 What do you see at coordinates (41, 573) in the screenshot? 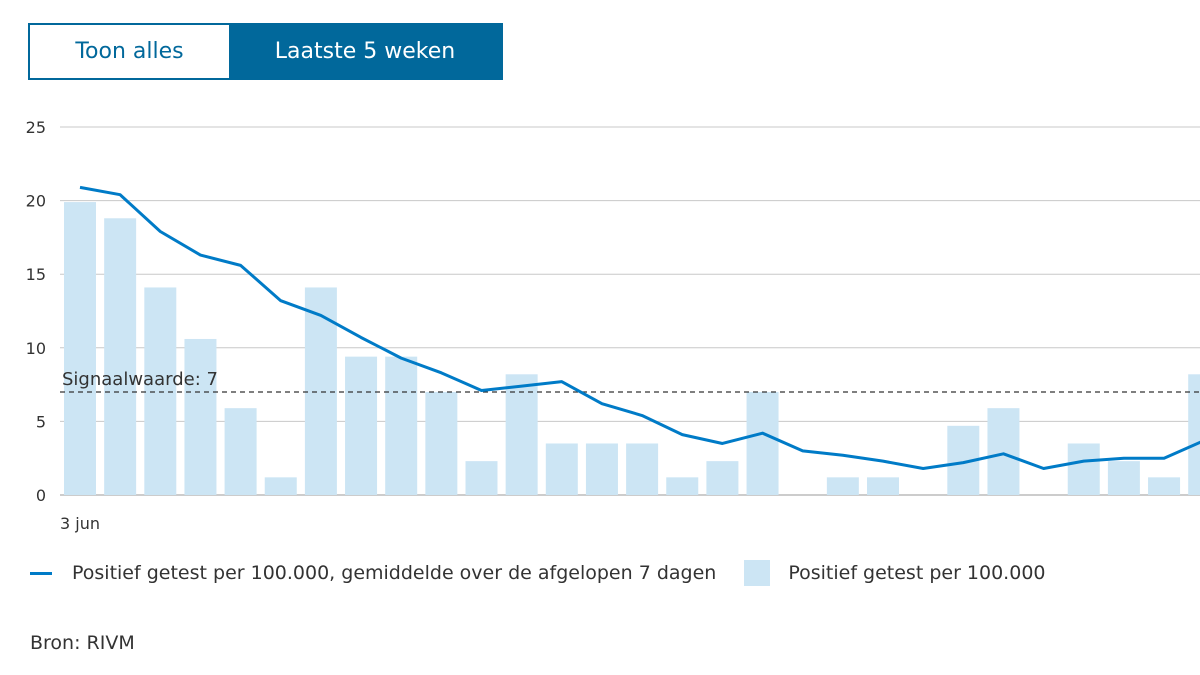
I see `legend-line-swatch` at bounding box center [41, 573].